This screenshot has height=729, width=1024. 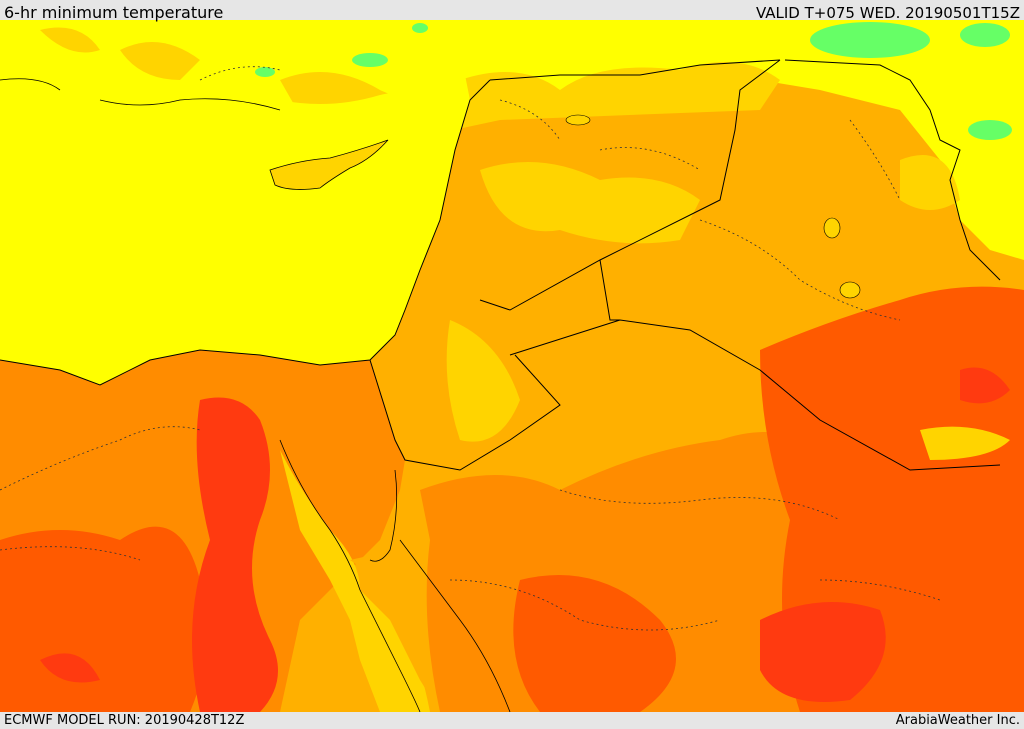 What do you see at coordinates (329, 164) in the screenshot?
I see `cyprus` at bounding box center [329, 164].